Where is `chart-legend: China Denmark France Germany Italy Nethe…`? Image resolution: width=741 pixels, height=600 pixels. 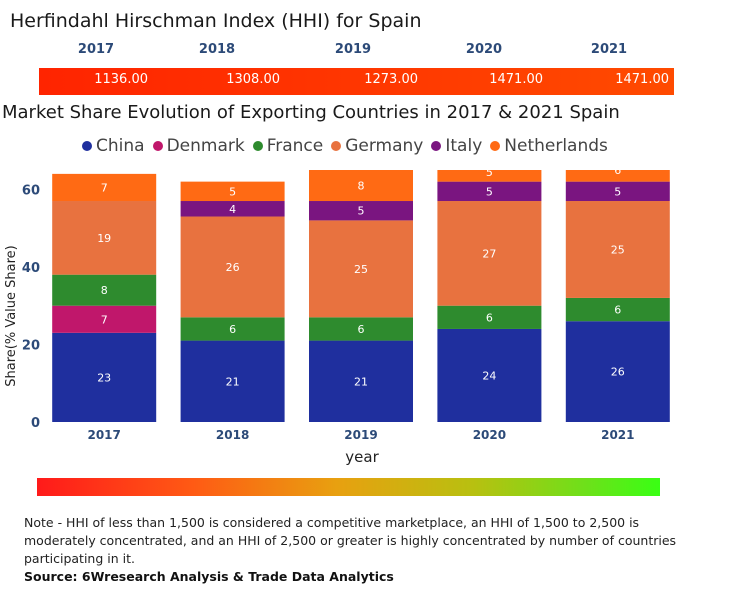 chart-legend: China Denmark France Germany Italy Nethe… is located at coordinates (349, 146).